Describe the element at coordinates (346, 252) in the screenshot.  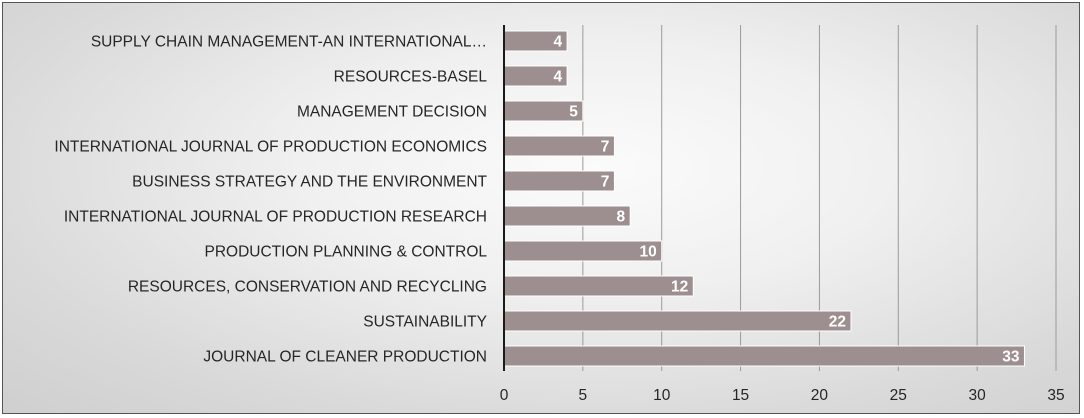
I see `category-label: PRODUCTION PLANNING & CONTROL` at that location.